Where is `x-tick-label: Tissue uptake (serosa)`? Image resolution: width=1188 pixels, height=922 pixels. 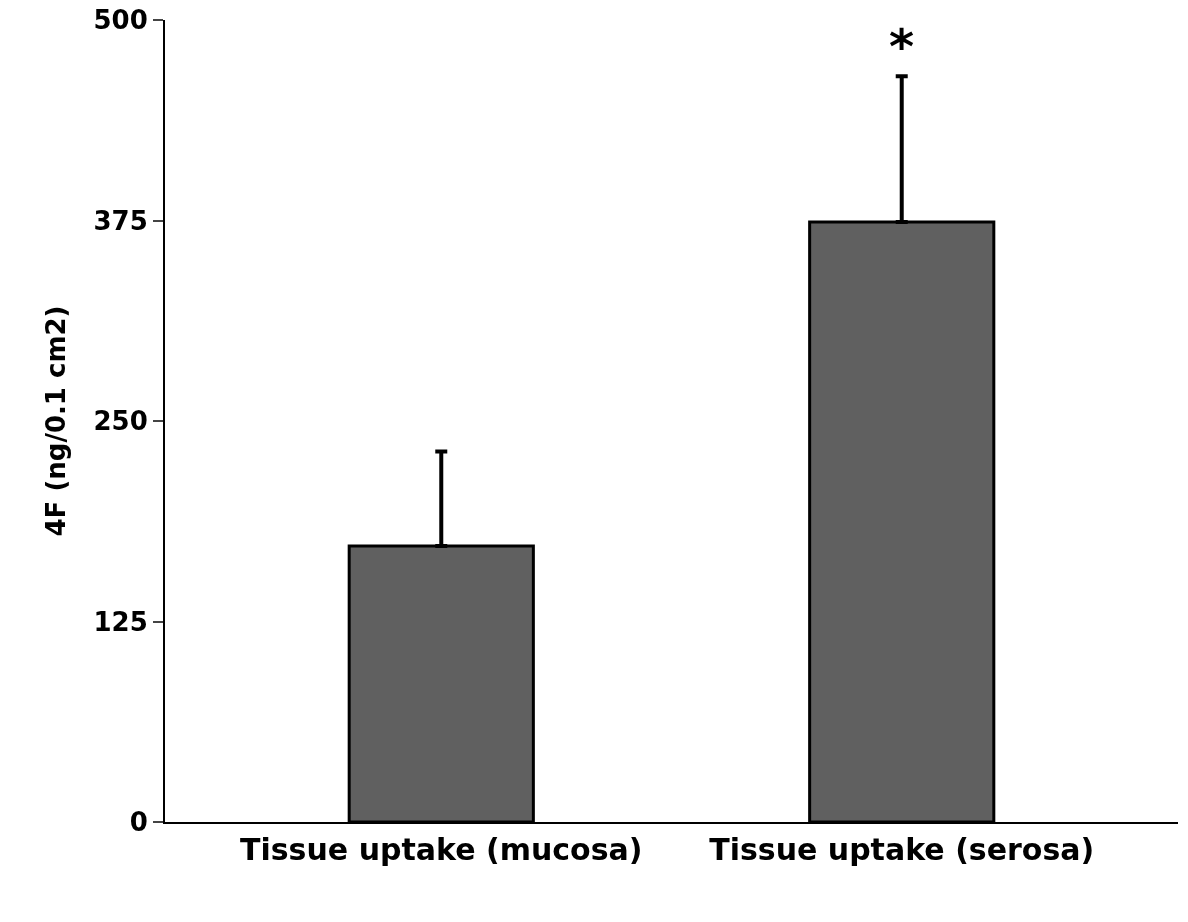 x-tick-label: Tissue uptake (serosa) is located at coordinates (902, 849).